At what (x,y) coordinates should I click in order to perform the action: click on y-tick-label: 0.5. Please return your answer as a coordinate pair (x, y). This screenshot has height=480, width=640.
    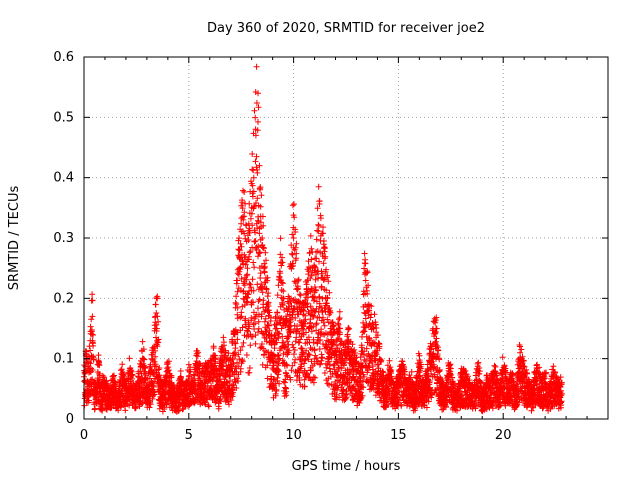
    Looking at the image, I should click on (63, 117).